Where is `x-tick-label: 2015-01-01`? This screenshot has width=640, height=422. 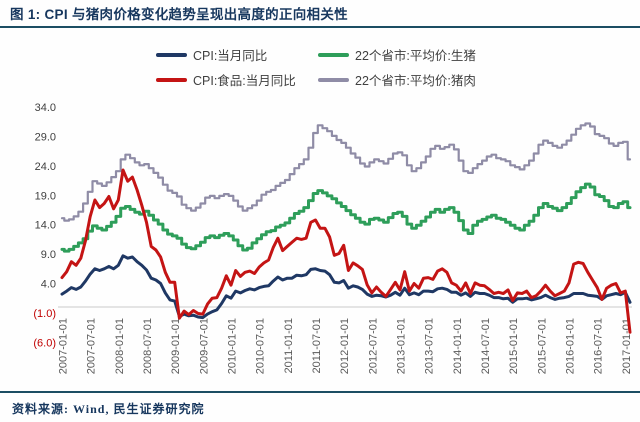
x-tick-label: 2015-01-01 is located at coordinates (514, 346).